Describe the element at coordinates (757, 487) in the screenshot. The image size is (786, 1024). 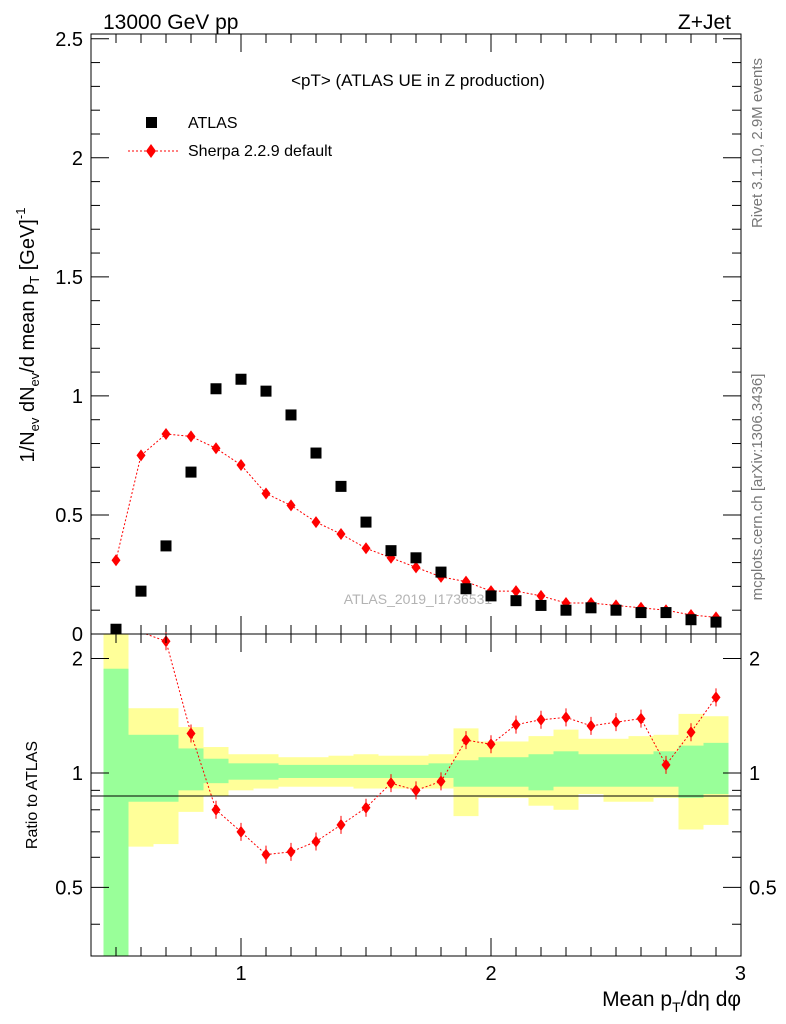
I see `mcplots-label: mcplots.cern.ch [arXiv:1306.3436]` at that location.